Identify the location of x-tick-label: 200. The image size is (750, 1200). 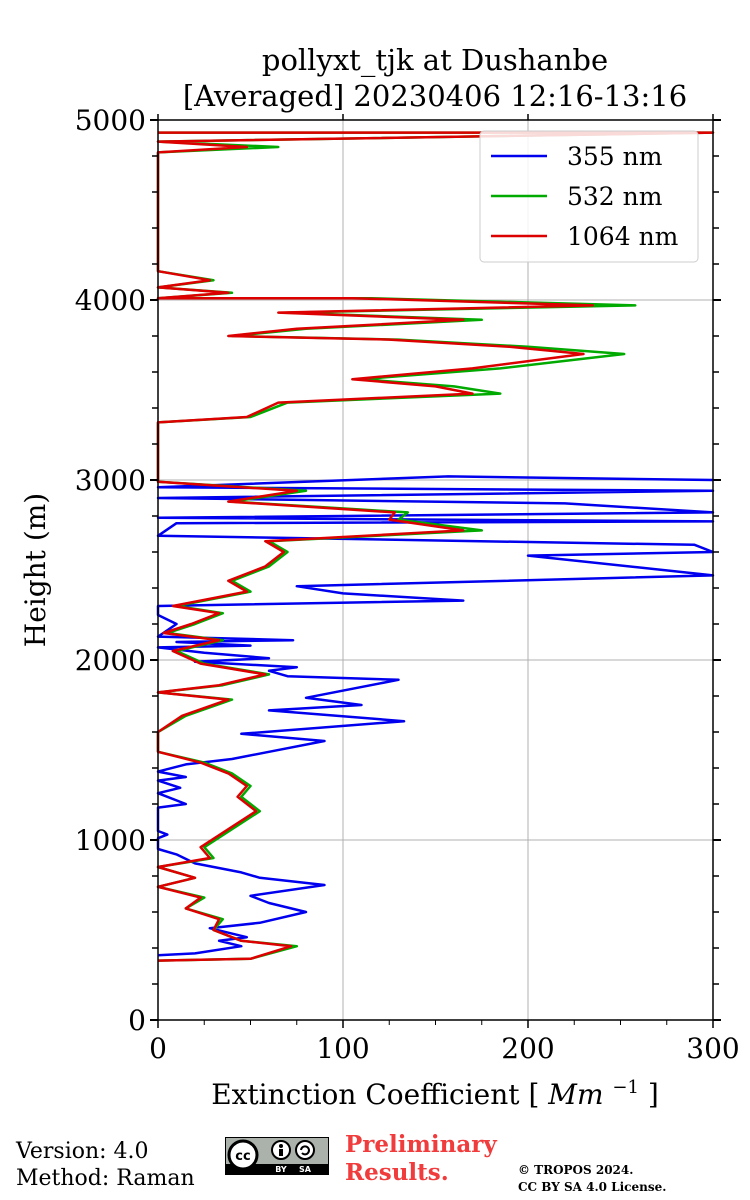
(527, 1048).